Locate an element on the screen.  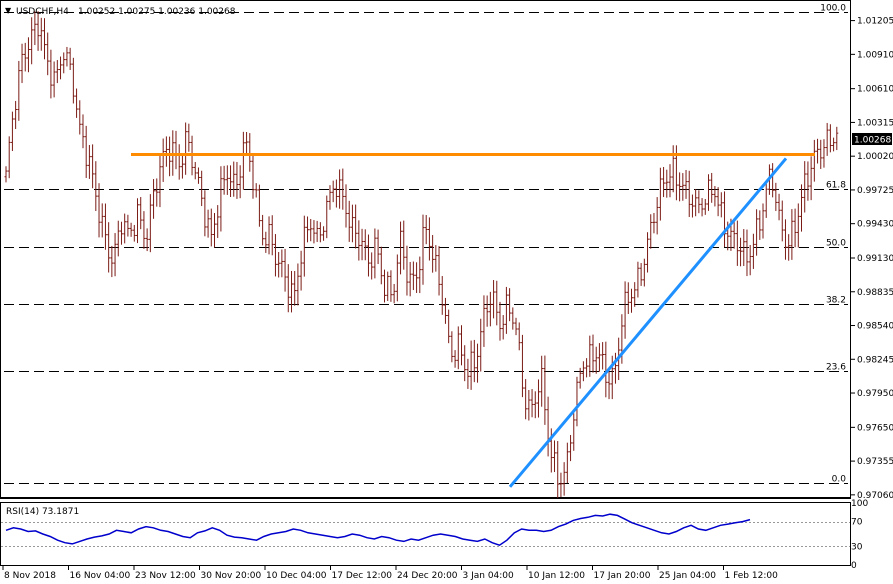
rsi-panel-frame is located at coordinates (425, 534).